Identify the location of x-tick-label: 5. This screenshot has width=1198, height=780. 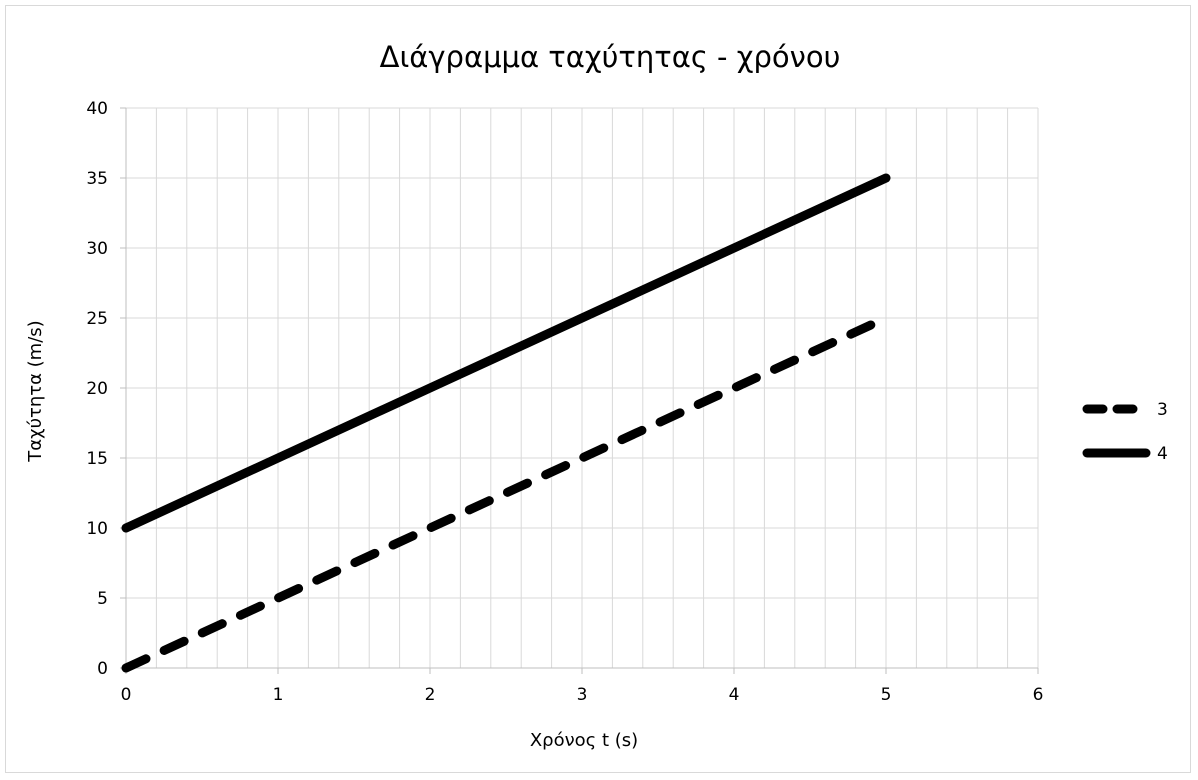
(886, 695).